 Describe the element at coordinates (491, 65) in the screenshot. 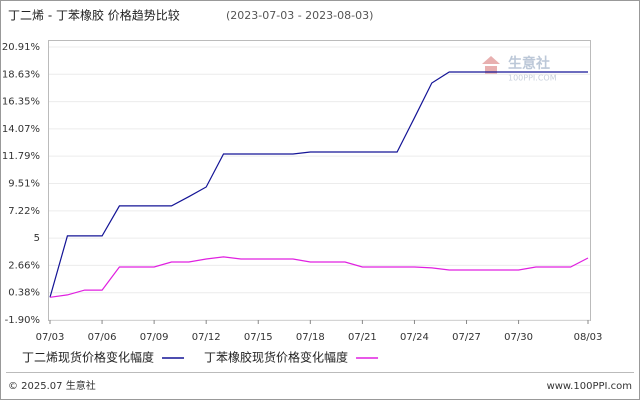

I see `watermark-logo` at that location.